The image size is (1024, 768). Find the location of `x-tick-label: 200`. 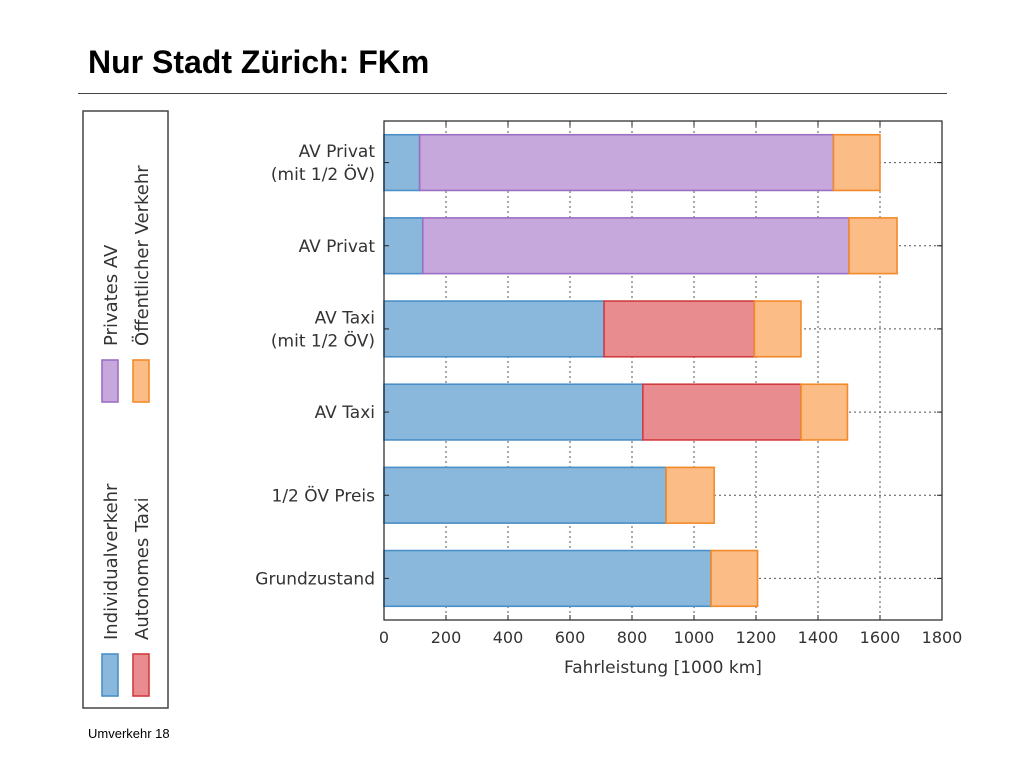

x-tick-label: 200 is located at coordinates (446, 637).